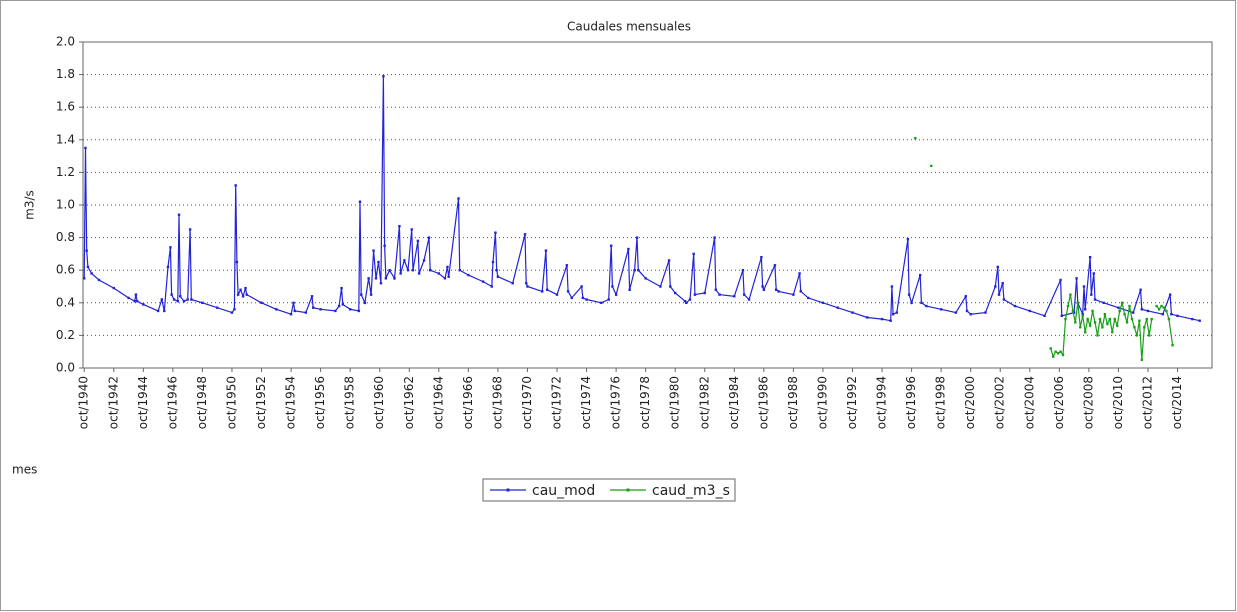 This screenshot has width=1237, height=612. What do you see at coordinates (497, 402) in the screenshot?
I see `x-tick-label: oct/1968` at bounding box center [497, 402].